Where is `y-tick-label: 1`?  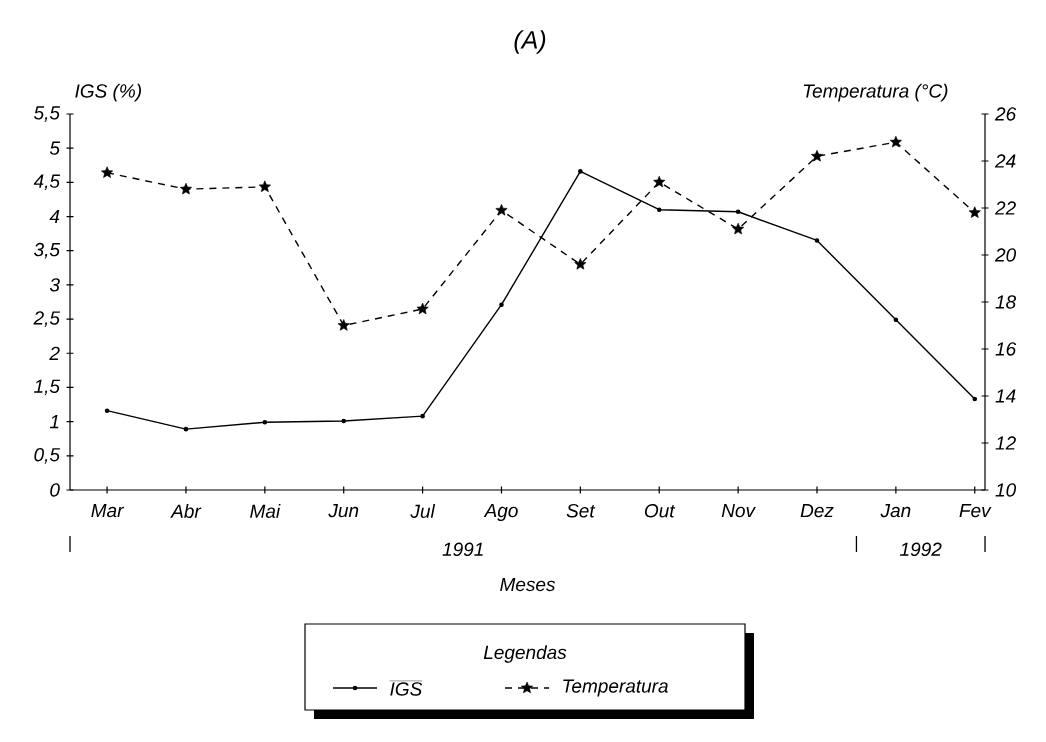
y-tick-label: 1 is located at coordinates (54, 422).